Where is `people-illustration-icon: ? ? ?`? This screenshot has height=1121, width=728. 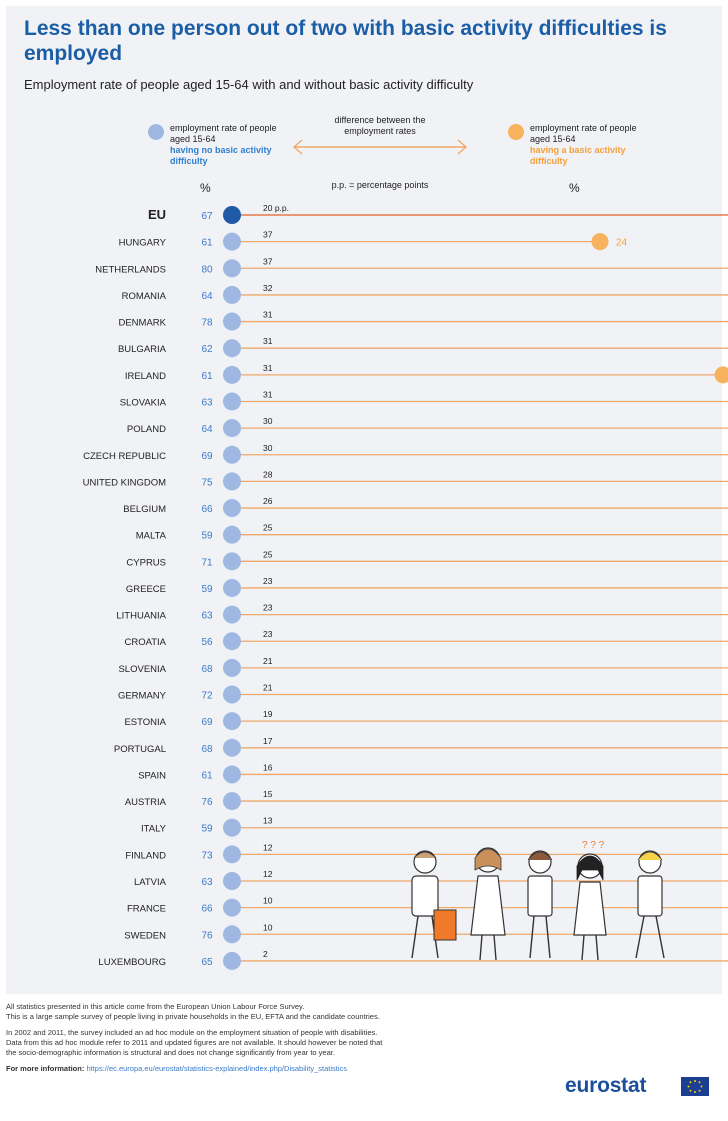 people-illustration-icon: ? ? ? is located at coordinates (538, 900).